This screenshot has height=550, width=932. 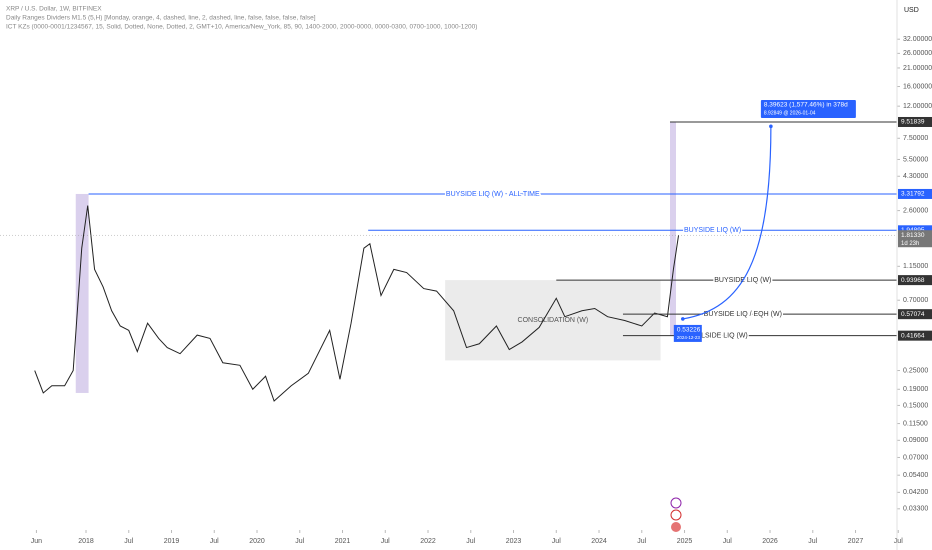 What do you see at coordinates (689, 337) in the screenshot?
I see `start-date: 2024-12-23` at bounding box center [689, 337].